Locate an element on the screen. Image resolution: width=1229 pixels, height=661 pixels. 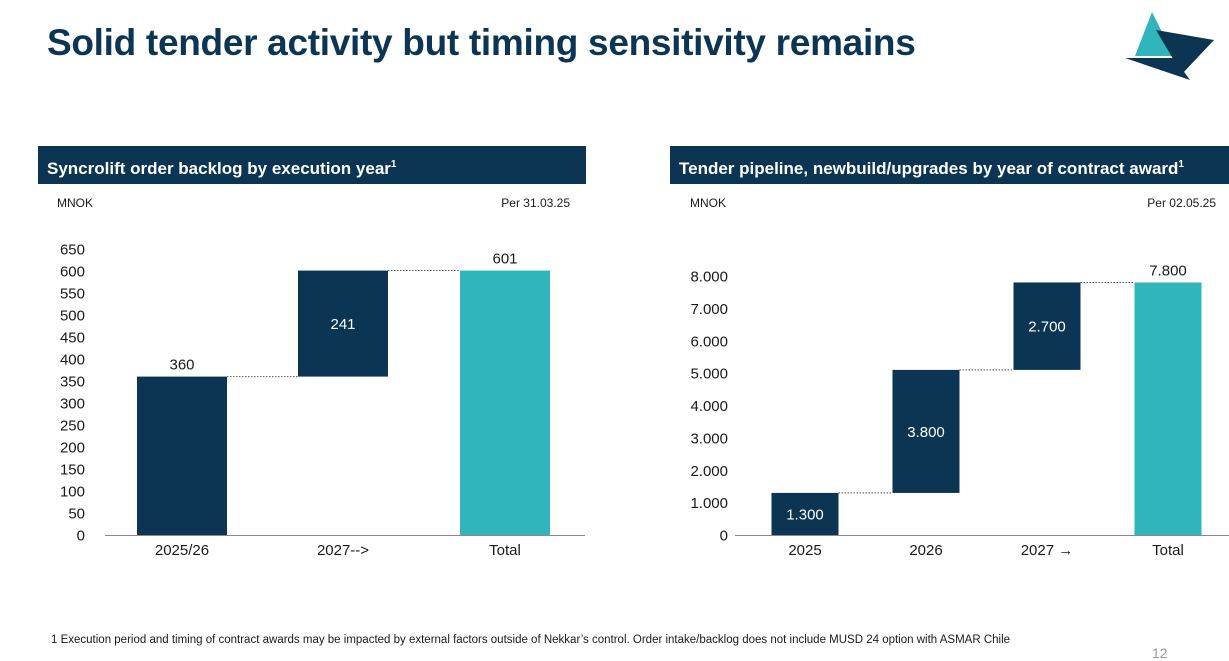
left-y-tick-label: 600 is located at coordinates (72, 272).